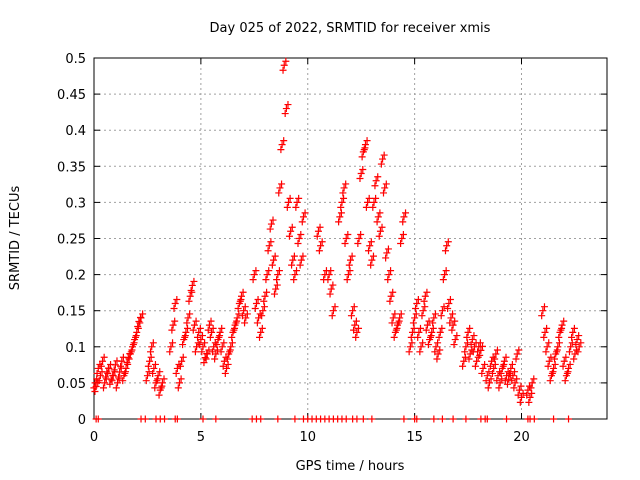 This screenshot has width=640, height=480. I want to click on y-tick-label: 0.05, so click(71, 384).